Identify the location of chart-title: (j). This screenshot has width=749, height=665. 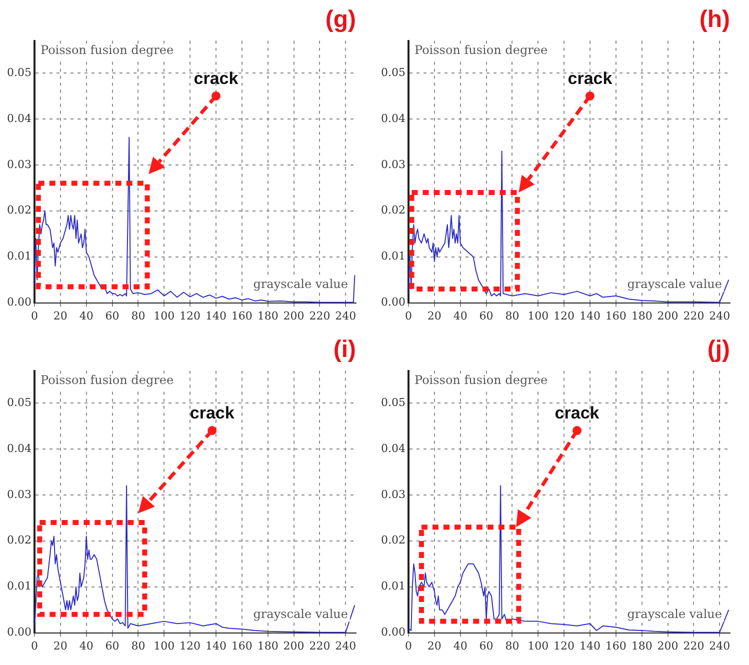
(718, 350).